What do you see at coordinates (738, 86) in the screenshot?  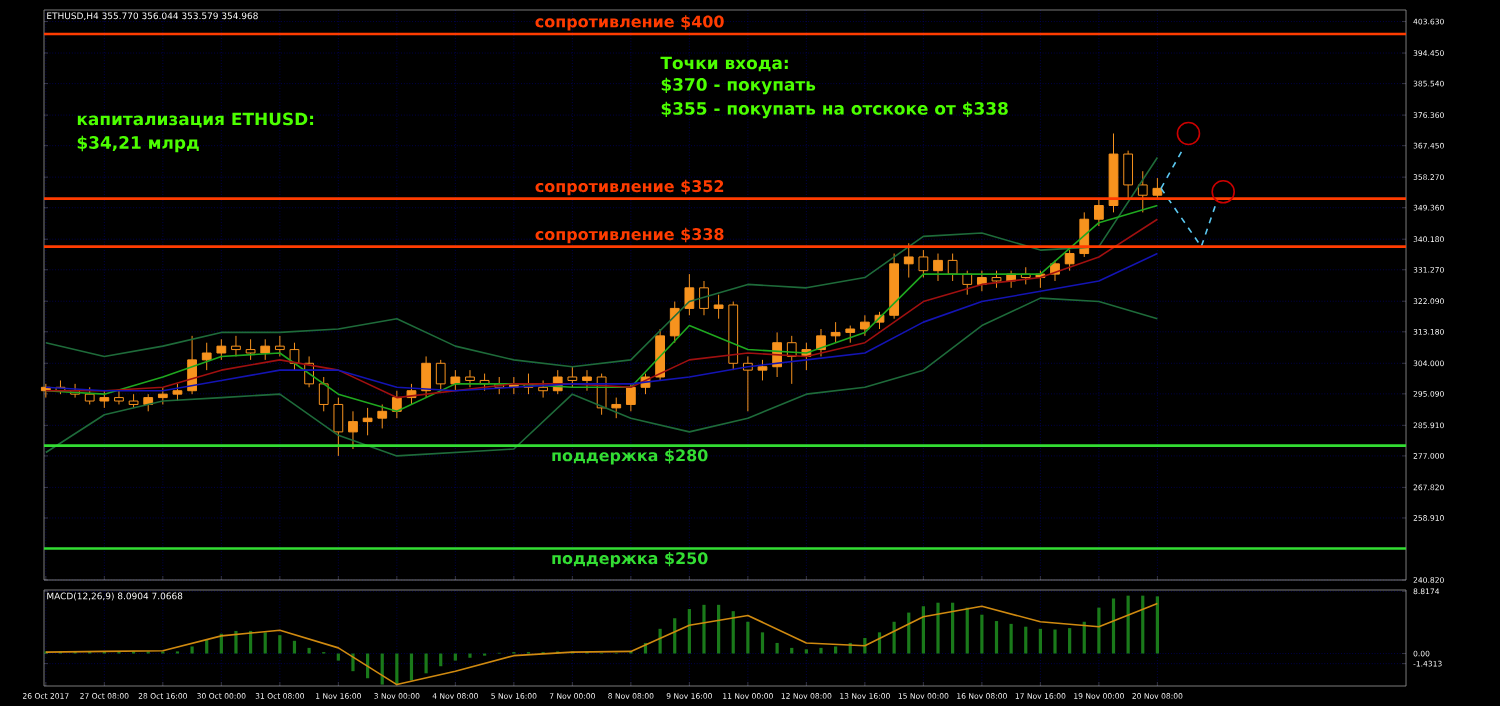 I see `annotation: $370 - покупать` at bounding box center [738, 86].